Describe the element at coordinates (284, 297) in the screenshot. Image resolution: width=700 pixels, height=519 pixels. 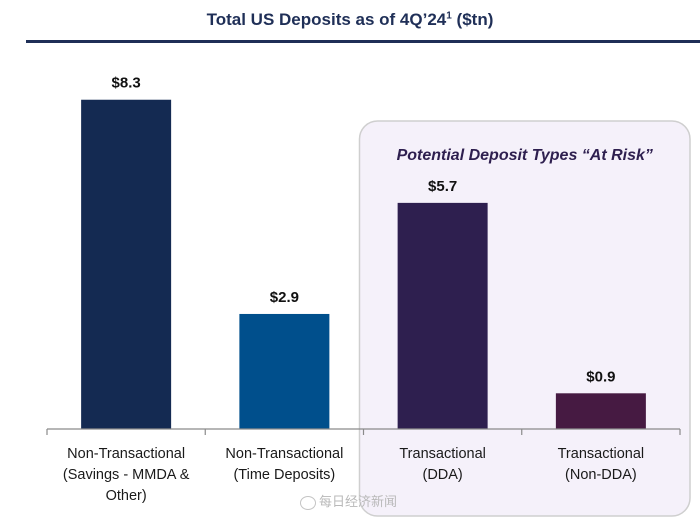
I see `bar-value-label: $2.9` at that location.